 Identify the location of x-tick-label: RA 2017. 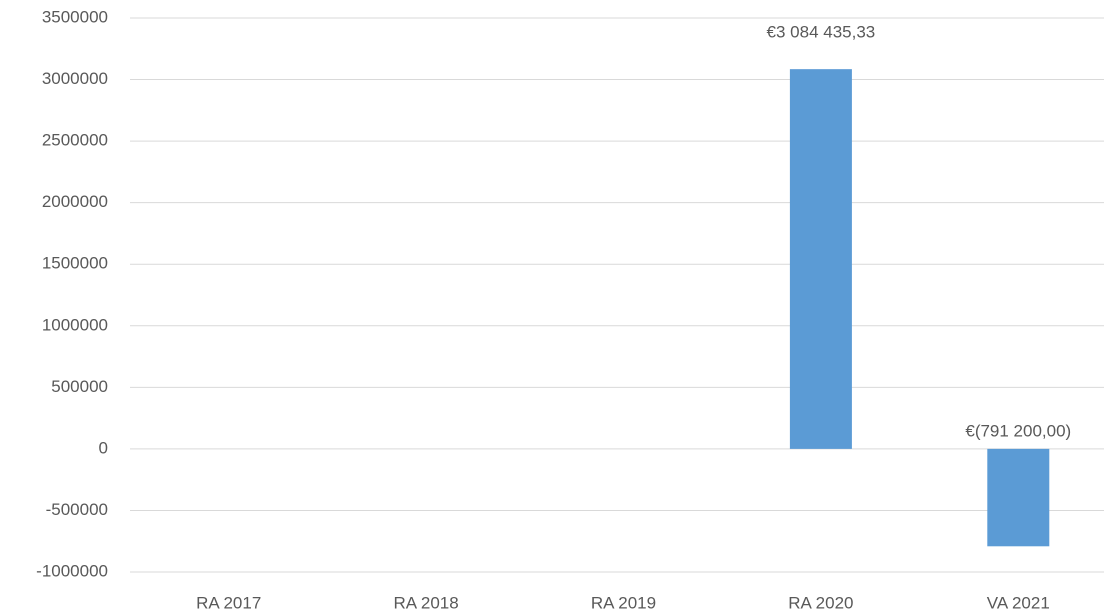
(228, 602).